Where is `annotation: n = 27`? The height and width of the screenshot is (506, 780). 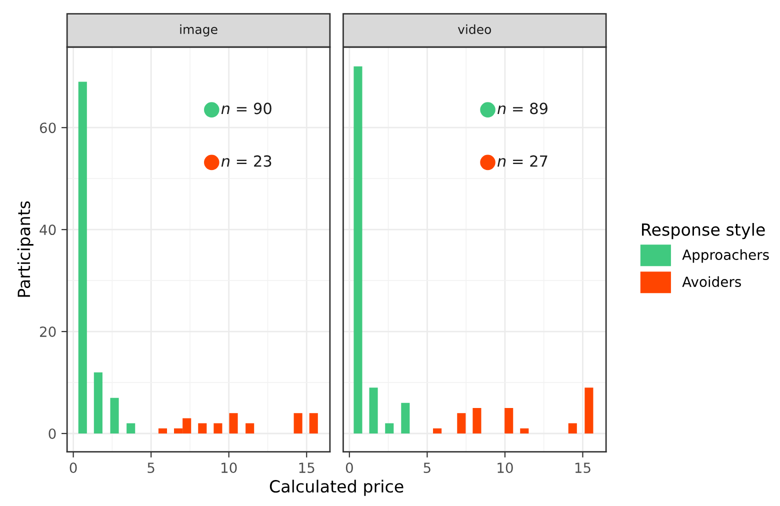 annotation: n = 27 is located at coordinates (523, 161).